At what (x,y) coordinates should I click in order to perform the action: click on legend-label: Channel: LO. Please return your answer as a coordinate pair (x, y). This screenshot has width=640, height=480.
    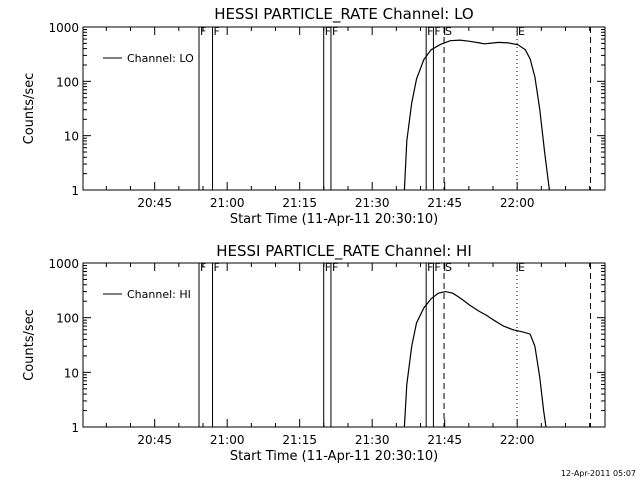
    Looking at the image, I should click on (160, 58).